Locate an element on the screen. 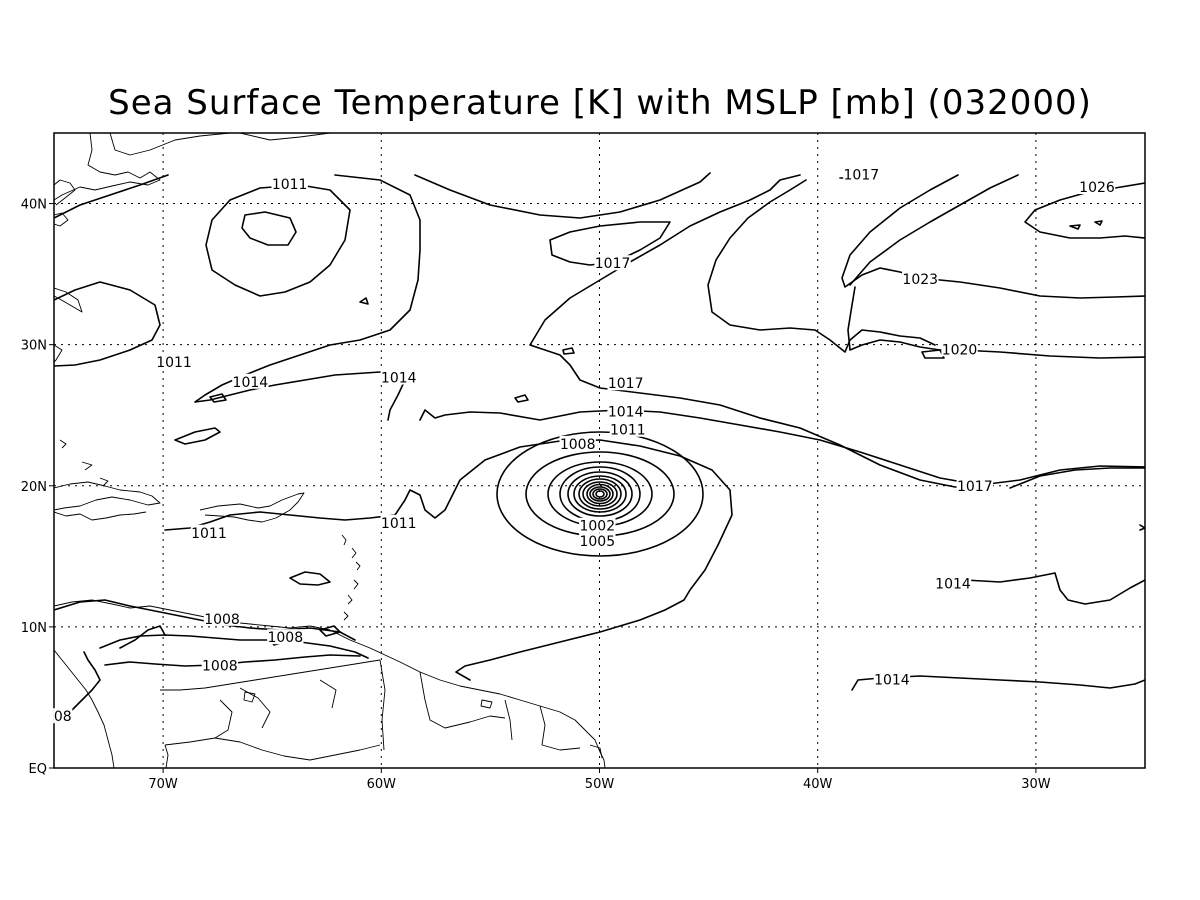  longitude-ticks: 70W 60W 50W 40W 30W is located at coordinates (599, 780).